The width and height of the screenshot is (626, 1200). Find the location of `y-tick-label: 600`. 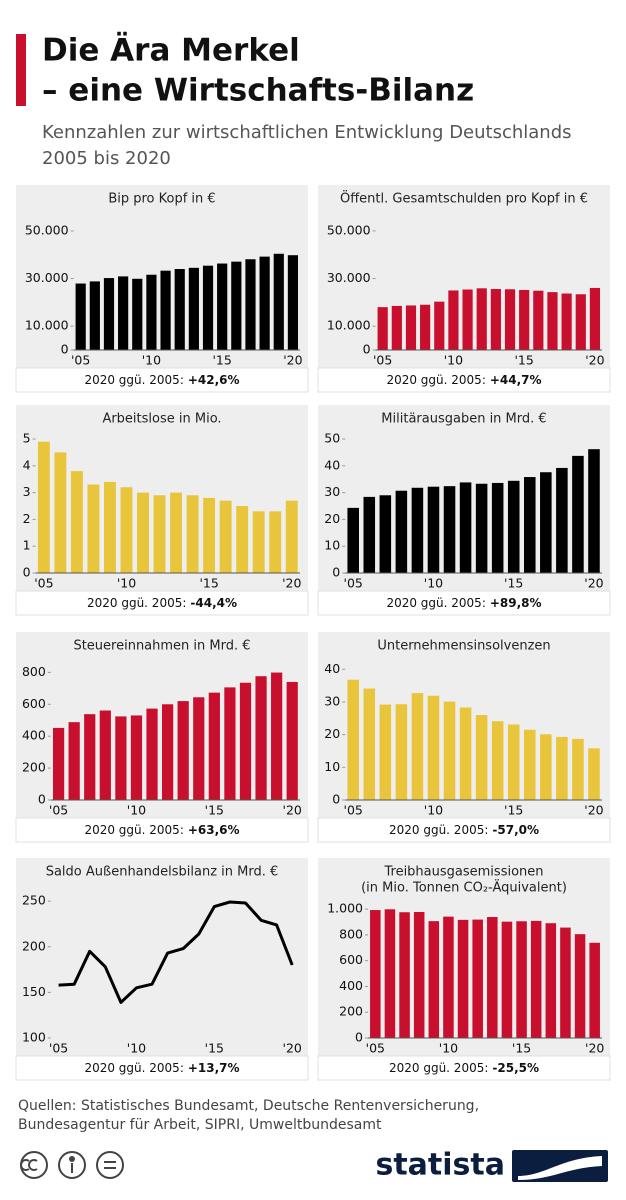

y-tick-label: 600 is located at coordinates (34, 703).